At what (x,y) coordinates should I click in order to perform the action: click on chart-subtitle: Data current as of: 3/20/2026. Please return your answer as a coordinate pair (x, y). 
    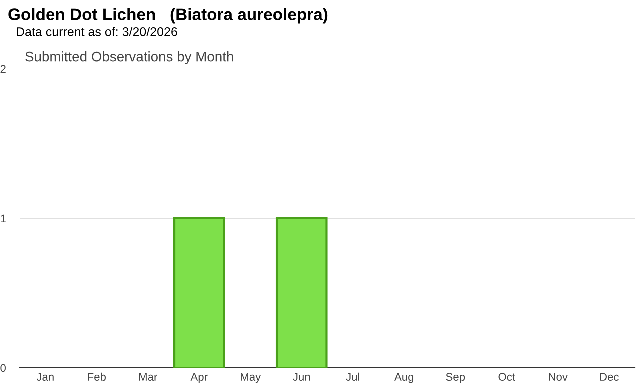
    Looking at the image, I should click on (97, 31).